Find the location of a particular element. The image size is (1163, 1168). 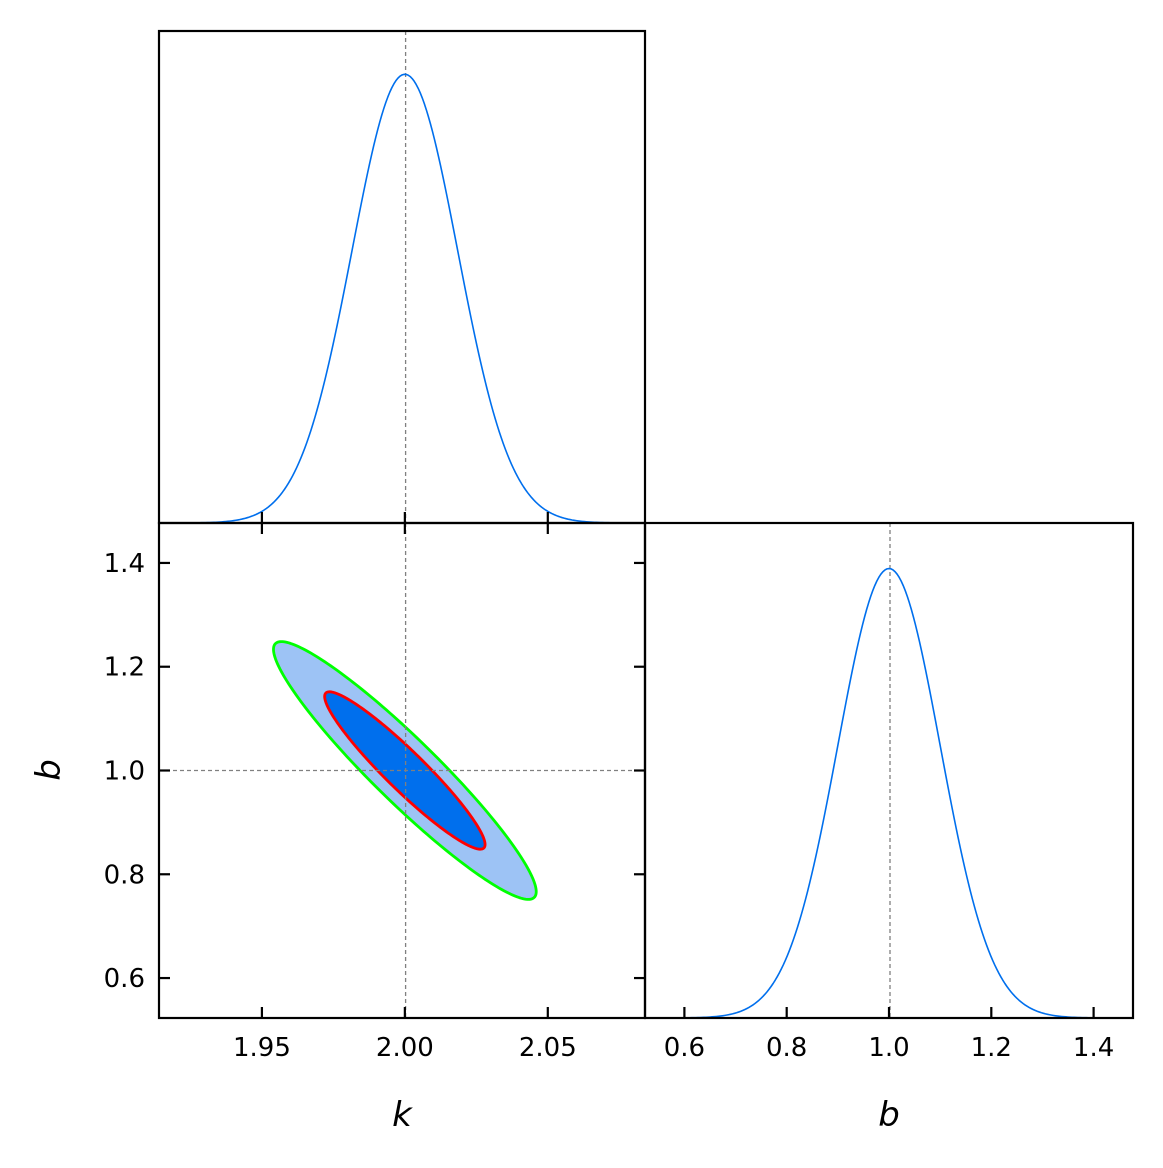

xlabel-b: b is located at coordinates (889, 1115).